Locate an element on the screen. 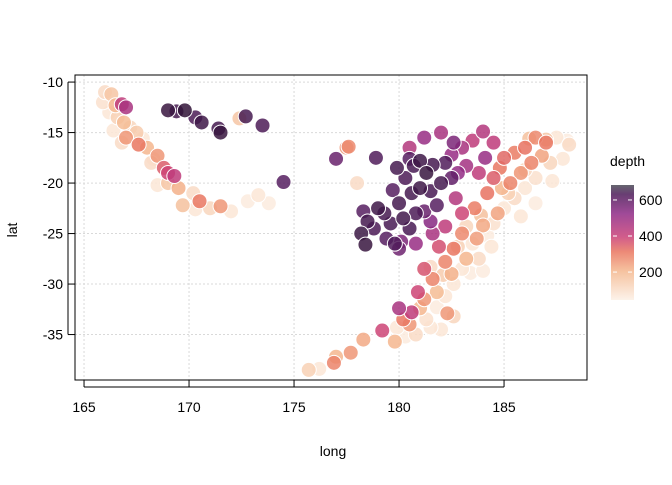 Image resolution: width=672 pixels, height=485 pixels. y-tick-label: -20 is located at coordinates (53, 183).